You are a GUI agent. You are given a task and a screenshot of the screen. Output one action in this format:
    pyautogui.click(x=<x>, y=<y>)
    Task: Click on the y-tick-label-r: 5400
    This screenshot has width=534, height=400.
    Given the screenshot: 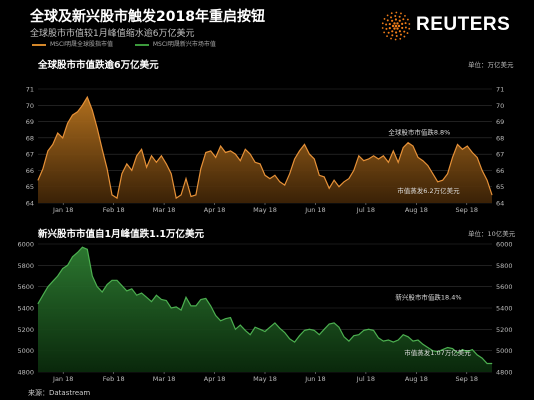 What is the action you would take?
    pyautogui.click(x=504, y=309)
    